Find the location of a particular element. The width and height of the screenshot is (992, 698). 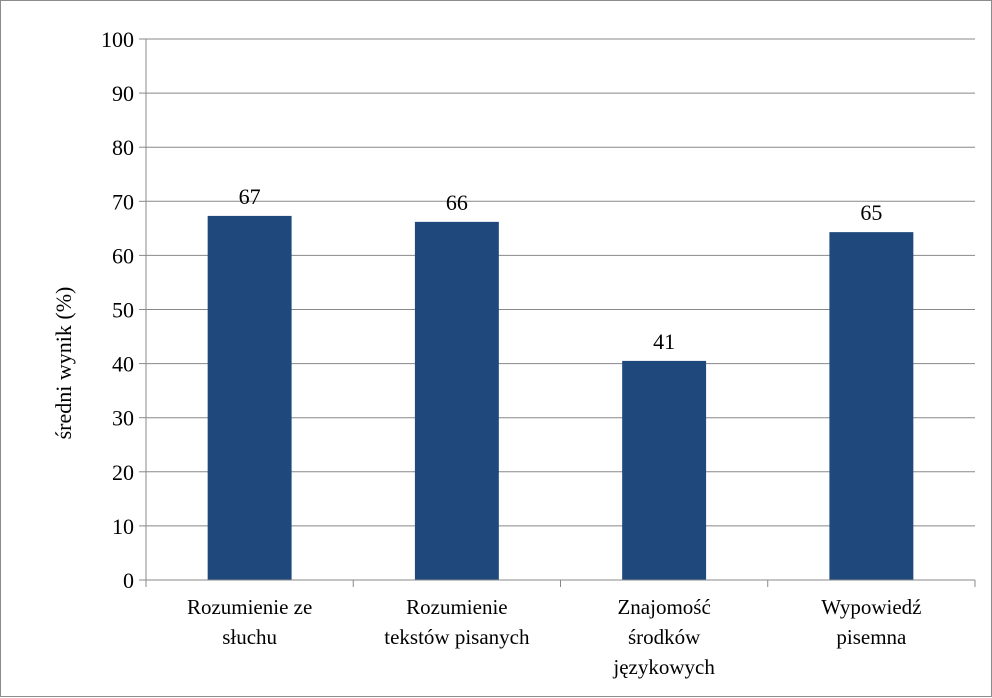

category-label-line: Rozumienie is located at coordinates (456, 607).